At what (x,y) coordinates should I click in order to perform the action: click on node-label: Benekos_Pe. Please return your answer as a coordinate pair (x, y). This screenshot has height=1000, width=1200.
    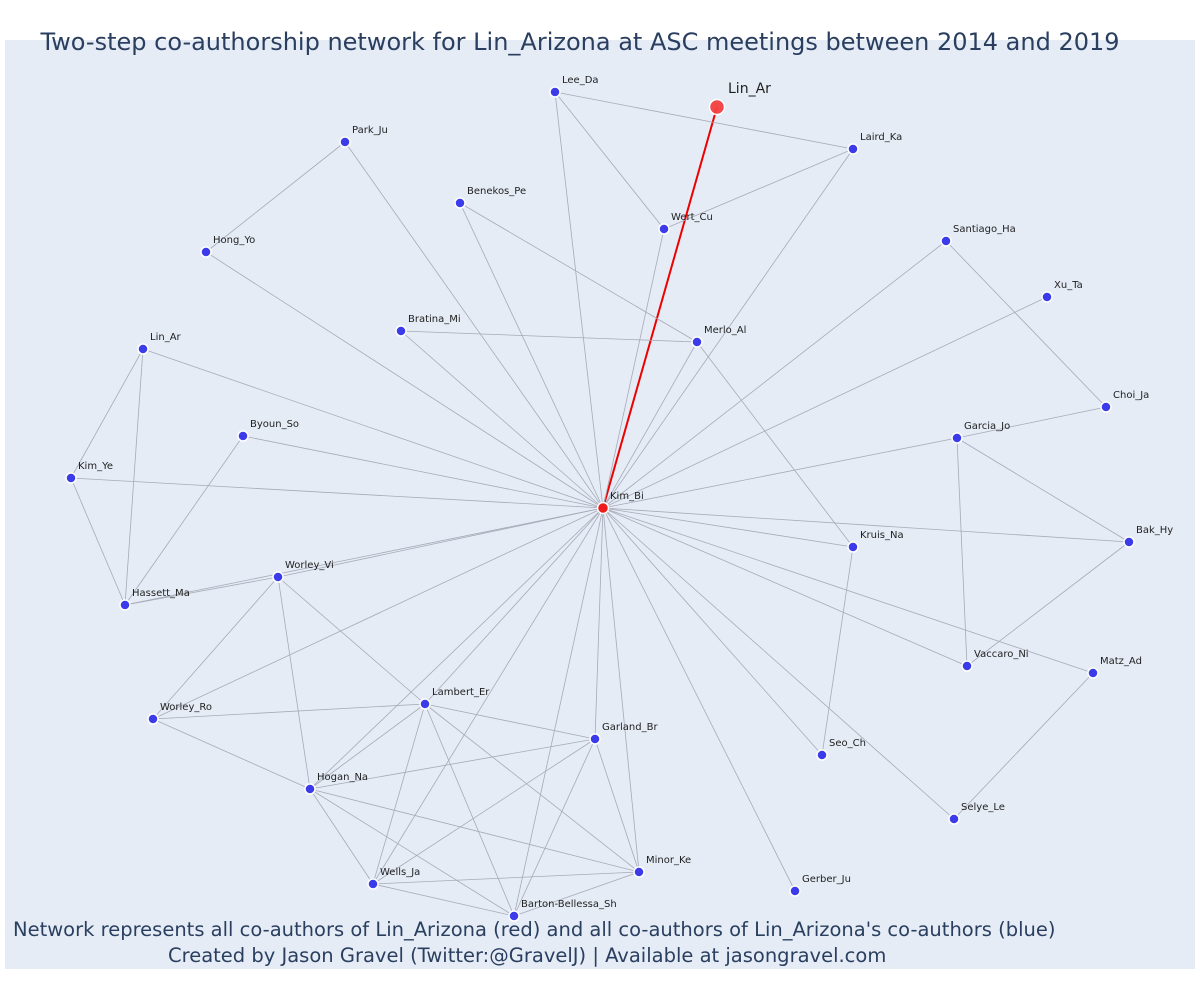
    Looking at the image, I should click on (496, 191).